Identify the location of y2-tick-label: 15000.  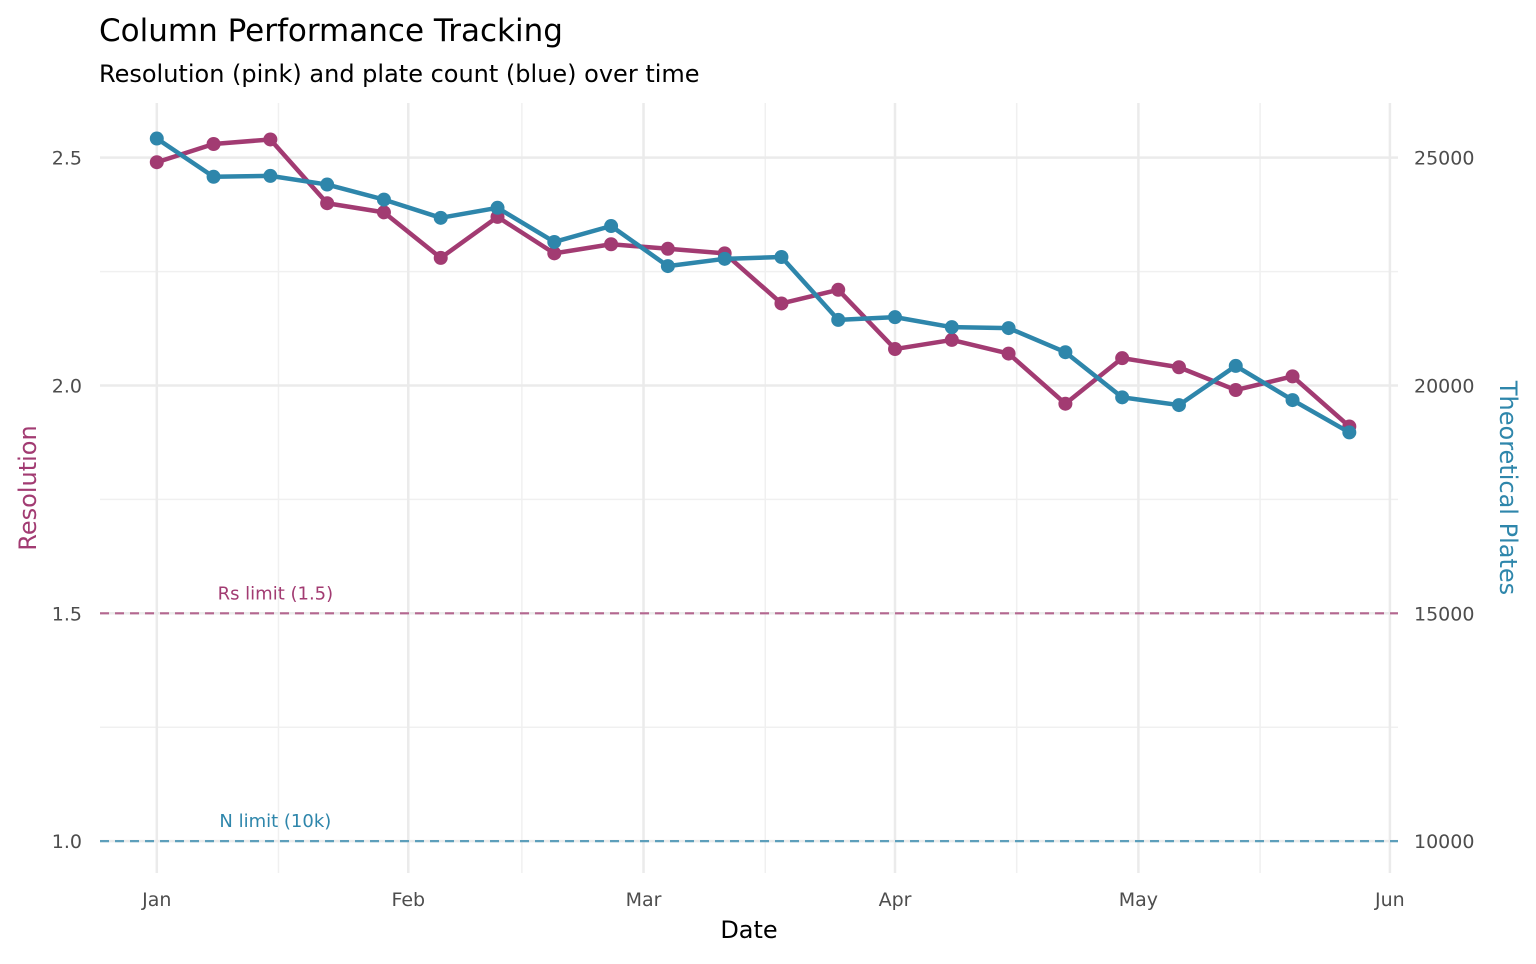
(1444, 614).